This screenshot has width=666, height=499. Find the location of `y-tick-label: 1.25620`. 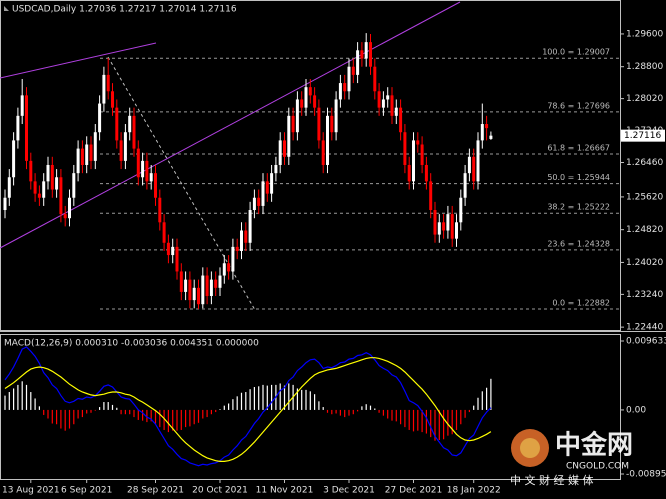

y-tick-label: 1.25620 is located at coordinates (644, 197).